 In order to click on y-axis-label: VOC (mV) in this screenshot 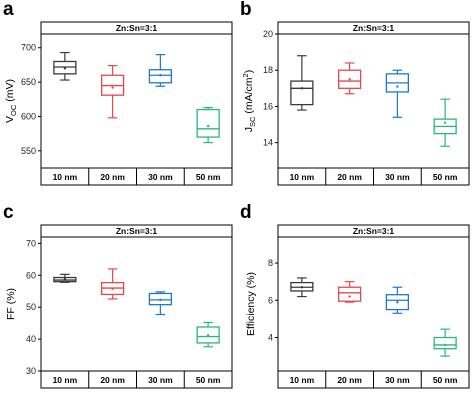, I will do `click(11, 101)`.